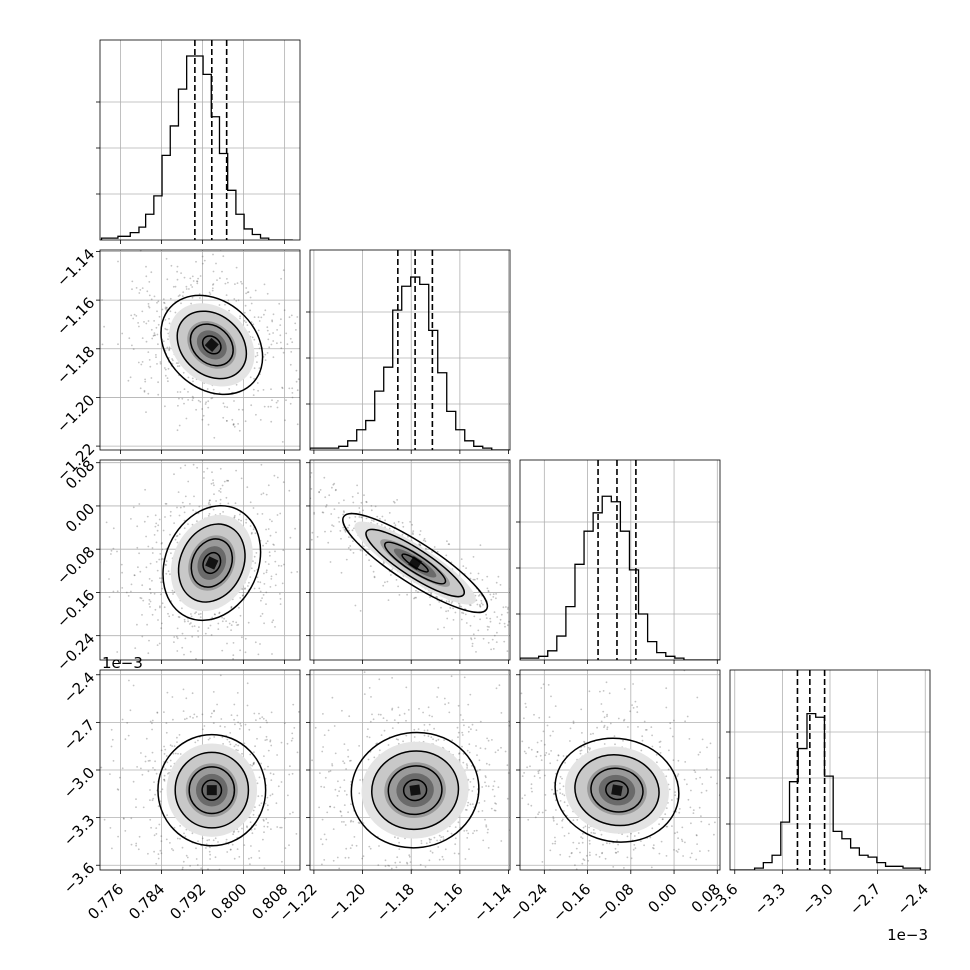 The height and width of the screenshot is (970, 970). What do you see at coordinates (212, 563) in the screenshot?
I see `contour-line` at bounding box center [212, 563].